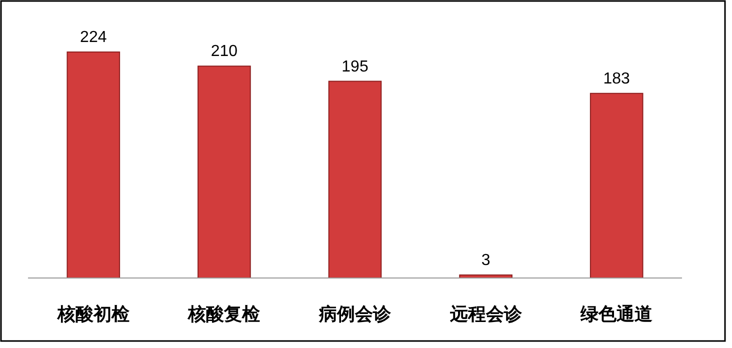  I want to click on x-tick-label: 远程会诊, so click(485, 314).